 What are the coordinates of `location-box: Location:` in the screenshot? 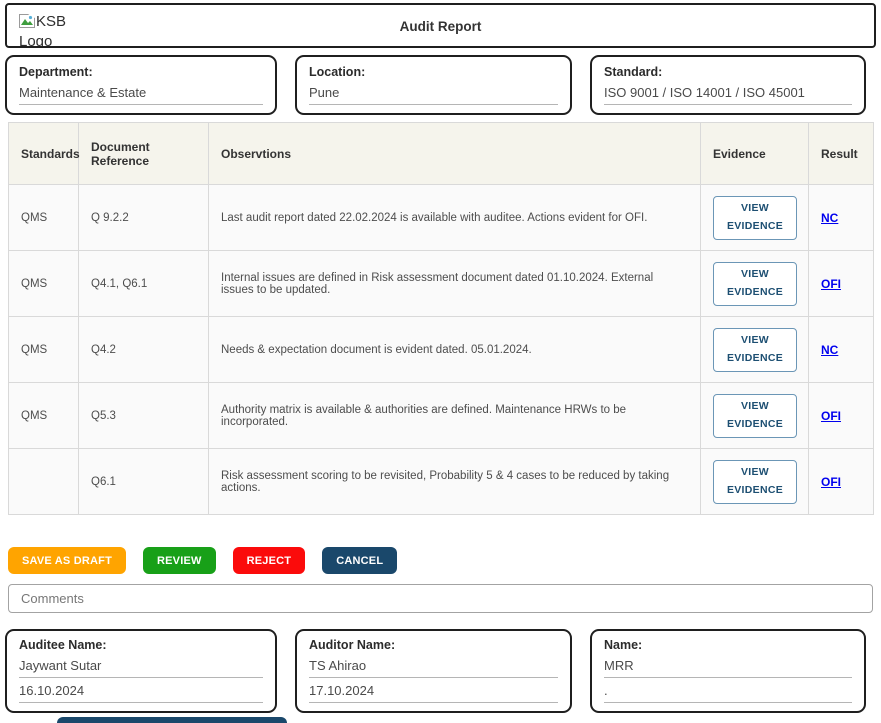 It's located at (433, 85).